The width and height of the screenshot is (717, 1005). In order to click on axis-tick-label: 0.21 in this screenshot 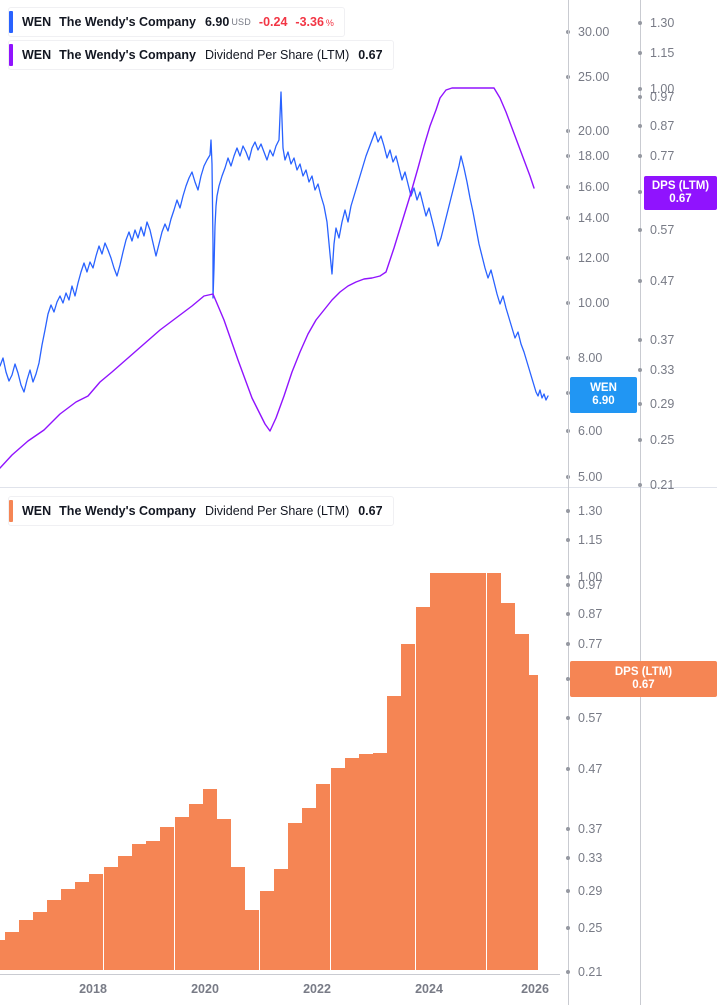, I will do `click(662, 485)`.